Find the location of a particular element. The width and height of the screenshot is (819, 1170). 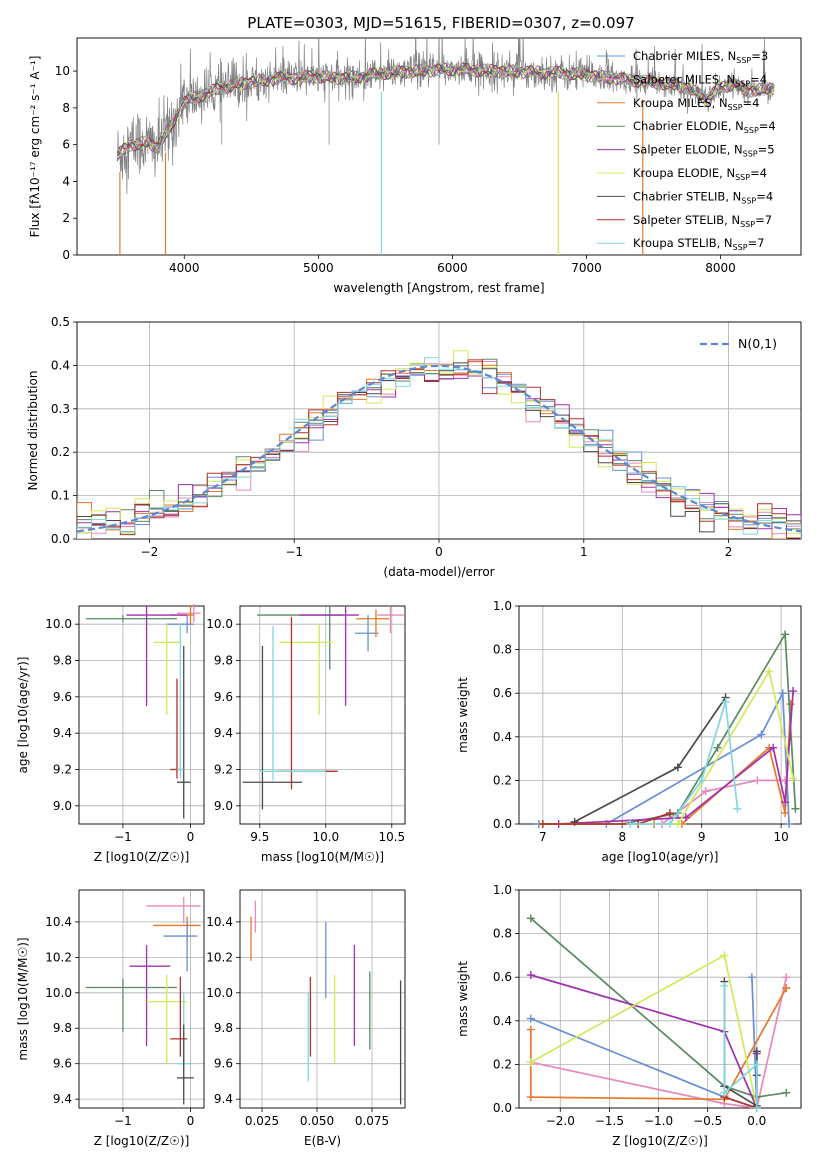

y-tick-label: 10.2 is located at coordinates (219, 957).